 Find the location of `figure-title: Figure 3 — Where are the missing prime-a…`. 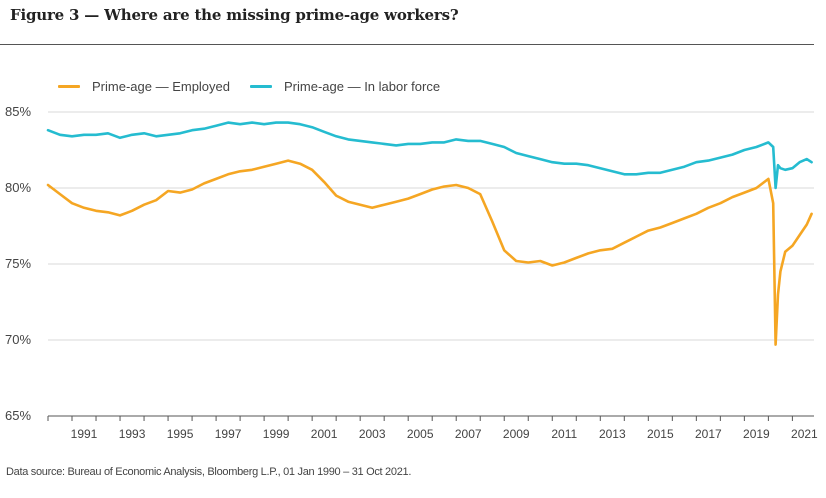

figure-title: Figure 3 — Where are the missing prime-a… is located at coordinates (234, 15).